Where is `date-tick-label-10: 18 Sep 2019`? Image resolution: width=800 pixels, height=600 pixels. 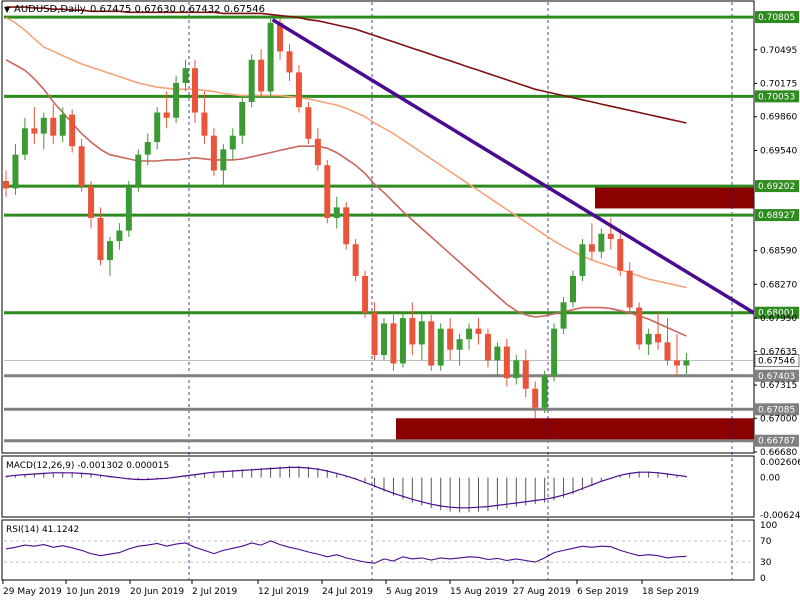
date-tick-label-10: 18 Sep 2019 is located at coordinates (670, 592).